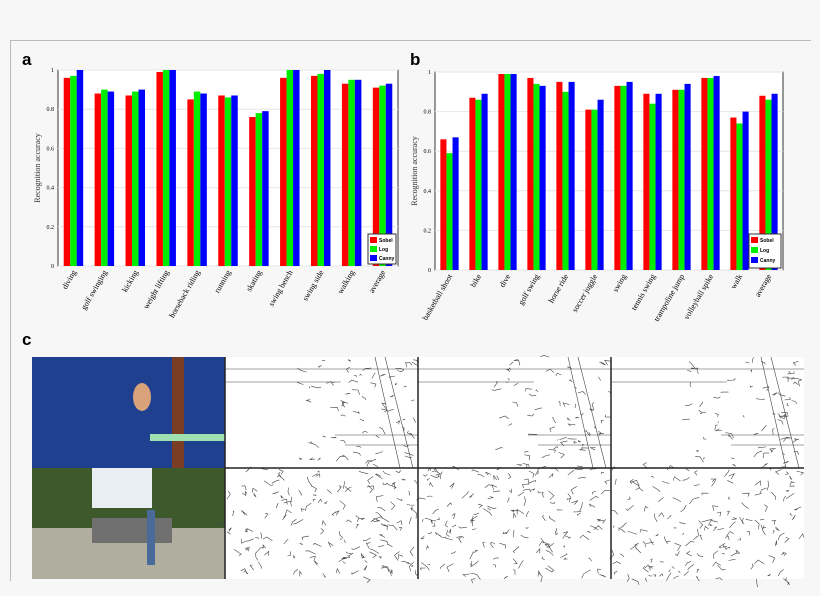 This screenshot has width=820, height=596. What do you see at coordinates (698, 296) in the screenshot?
I see `x-tick-label: volleyball spike` at bounding box center [698, 296].